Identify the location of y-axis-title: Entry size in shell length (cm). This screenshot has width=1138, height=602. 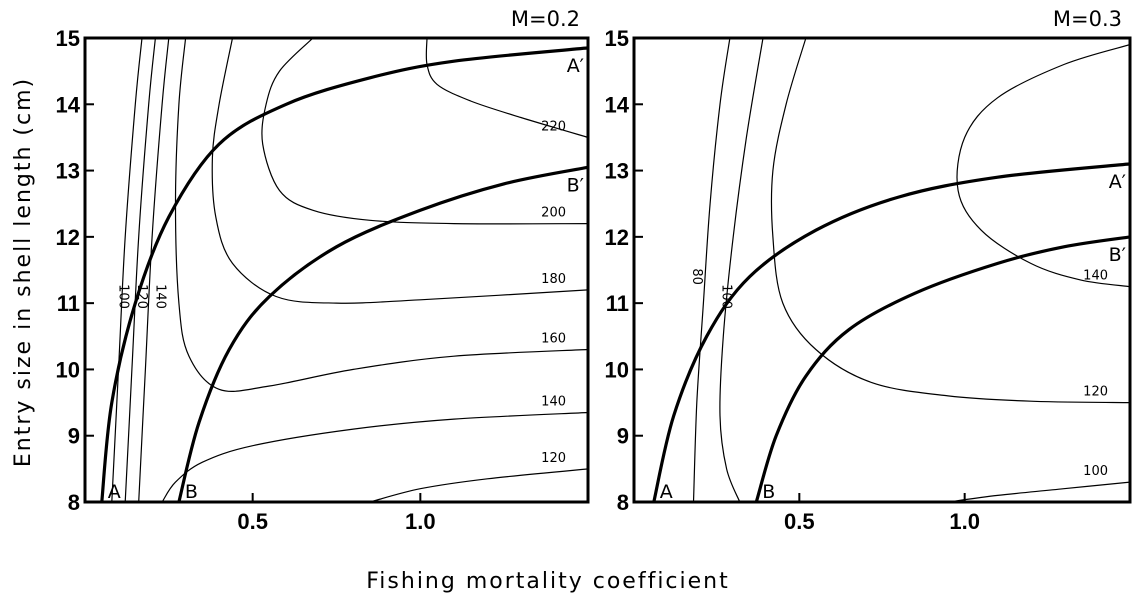
(23, 272).